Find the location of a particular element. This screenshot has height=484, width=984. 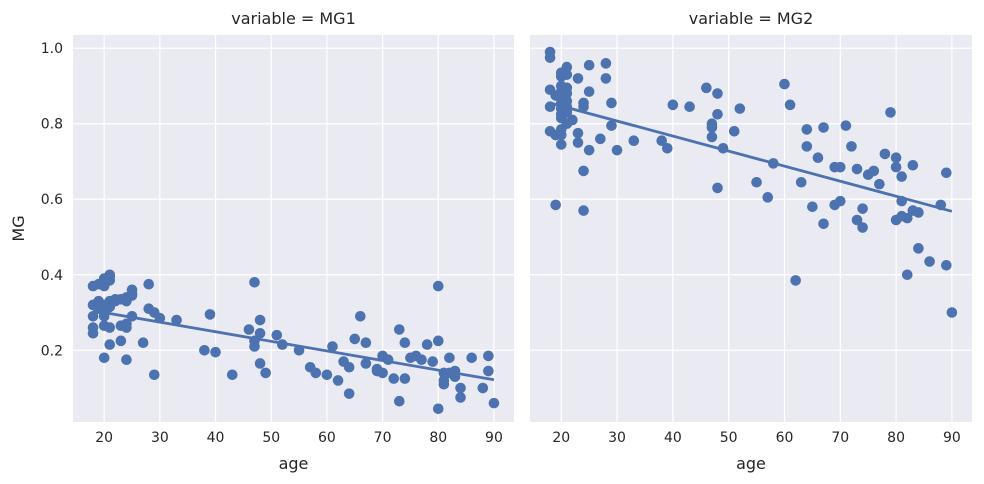

x-tick-label: 50 is located at coordinates (729, 438).